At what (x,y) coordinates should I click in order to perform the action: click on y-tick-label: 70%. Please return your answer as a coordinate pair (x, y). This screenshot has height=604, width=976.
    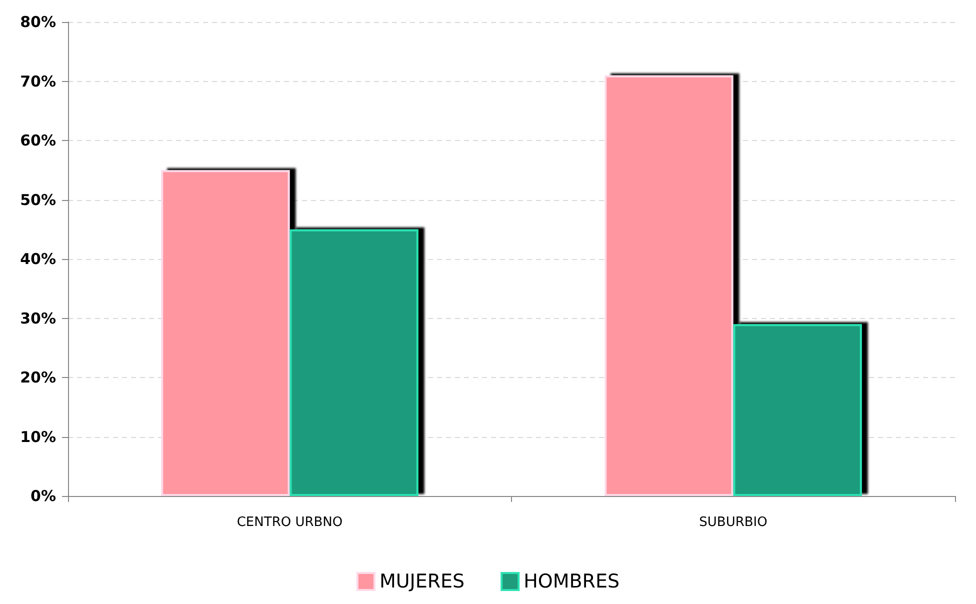
    Looking at the image, I should click on (38, 81).